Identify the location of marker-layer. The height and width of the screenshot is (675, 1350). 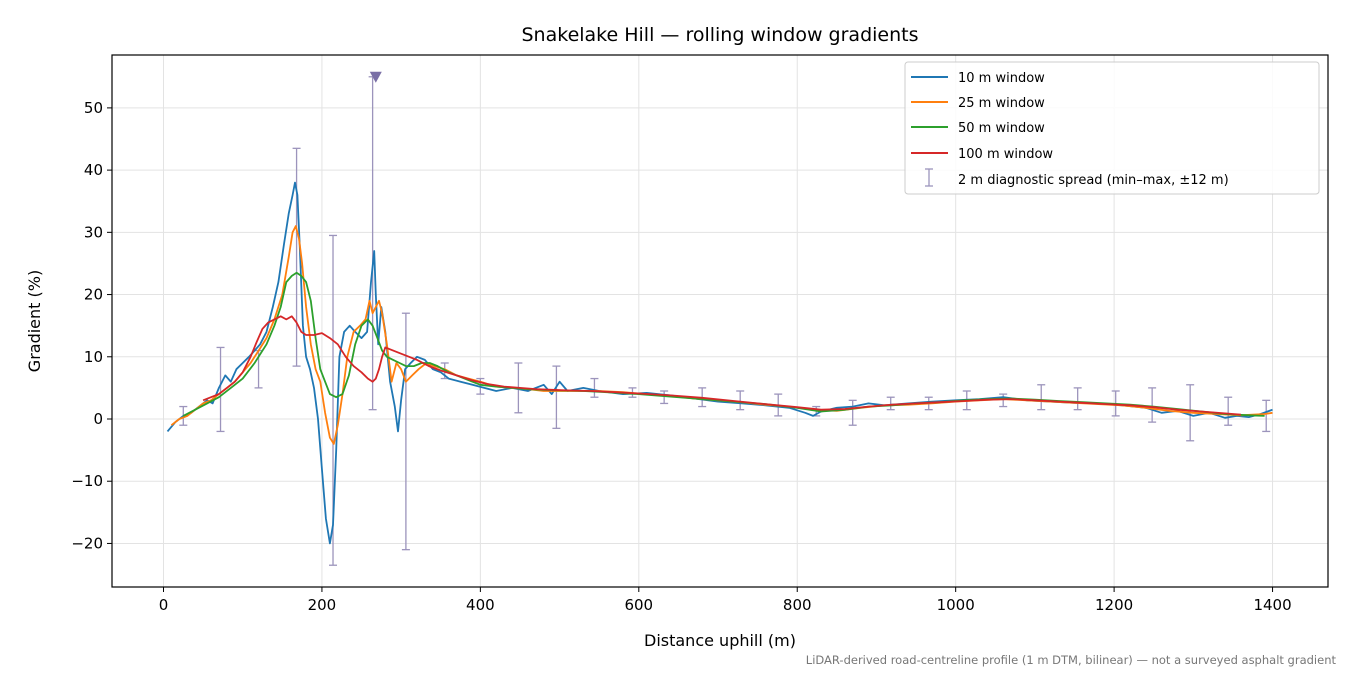
(375, 77).